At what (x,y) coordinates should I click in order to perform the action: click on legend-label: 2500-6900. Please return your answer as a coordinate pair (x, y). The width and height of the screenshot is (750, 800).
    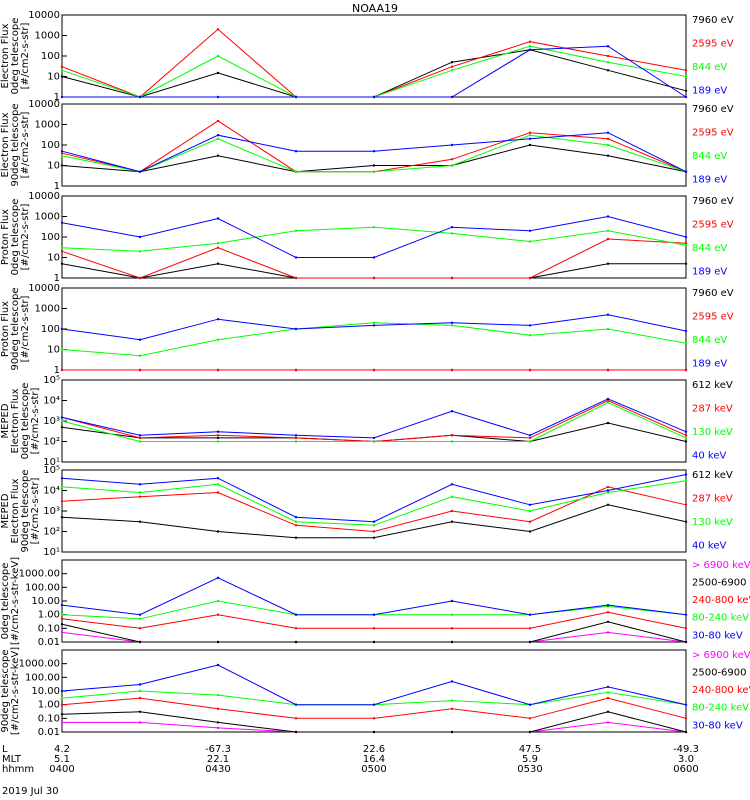
    Looking at the image, I should click on (719, 583).